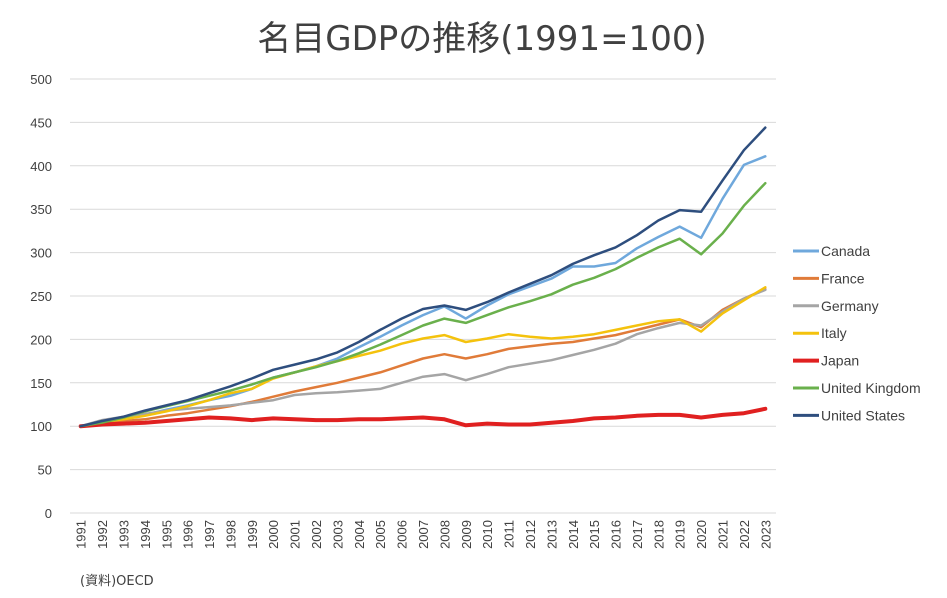  What do you see at coordinates (48, 513) in the screenshot?
I see `y-tick-label: 0` at bounding box center [48, 513].